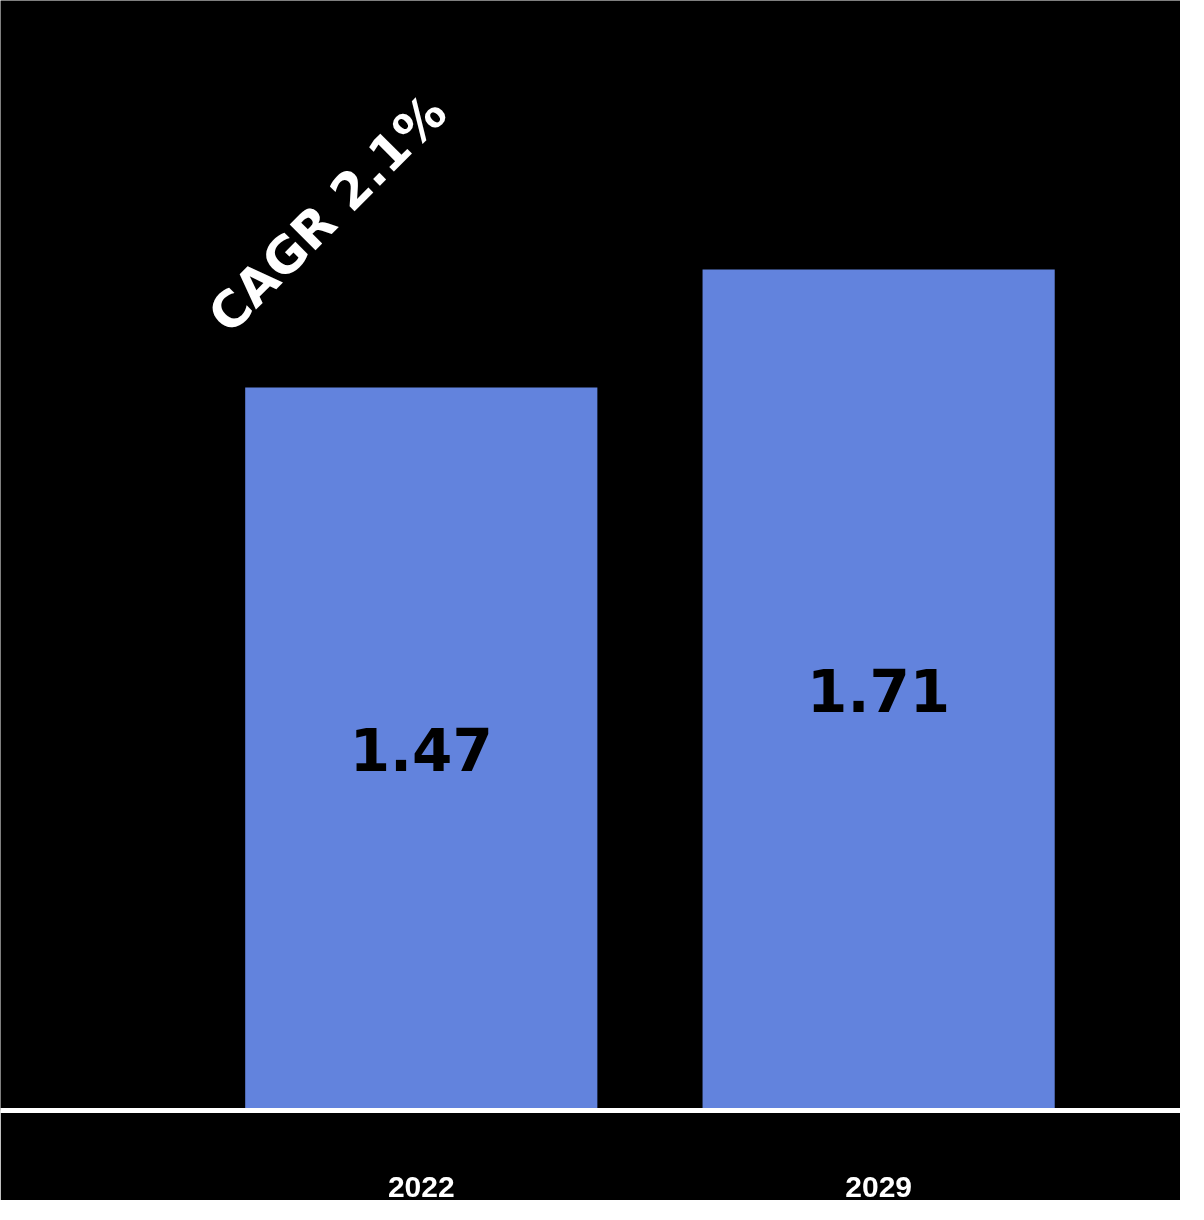 The image size is (1204, 1220). What do you see at coordinates (421, 1186) in the screenshot?
I see `x-tick-label: 2022` at bounding box center [421, 1186].